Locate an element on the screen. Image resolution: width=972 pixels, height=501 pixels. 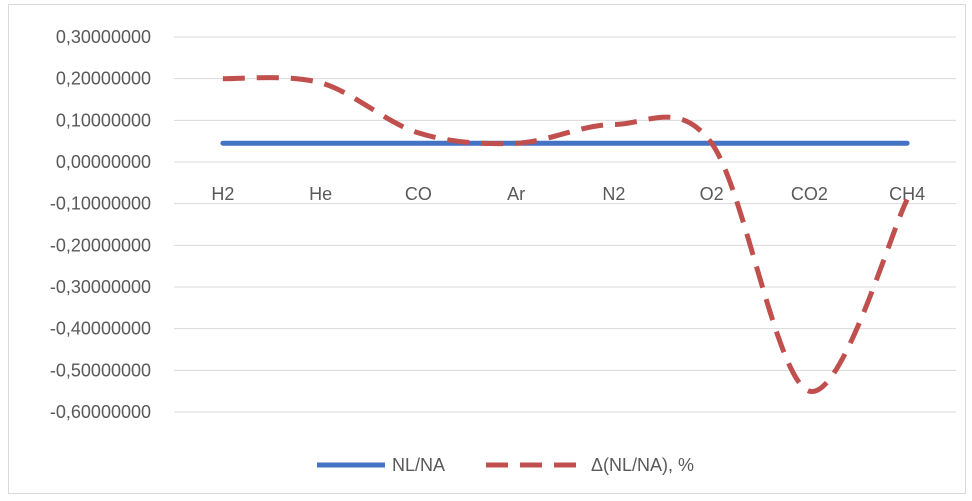
y-tick-label: -0,20000000 is located at coordinates (100, 245).